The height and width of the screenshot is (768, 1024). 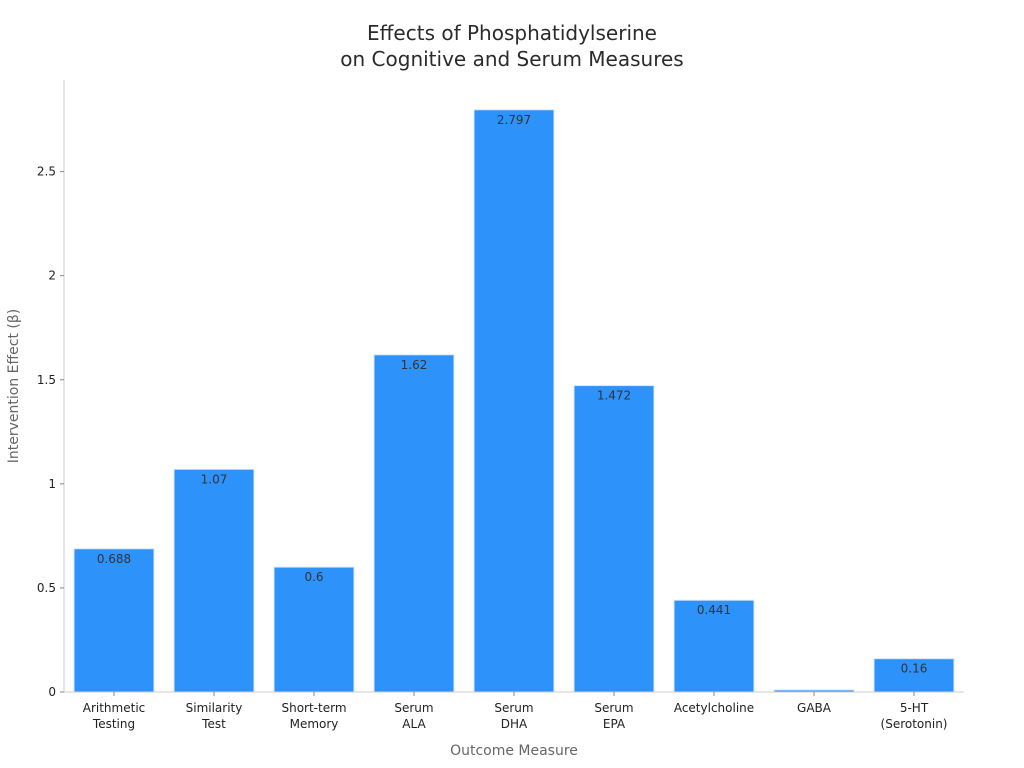 I want to click on x-tick-label: GABA, so click(x=814, y=708).